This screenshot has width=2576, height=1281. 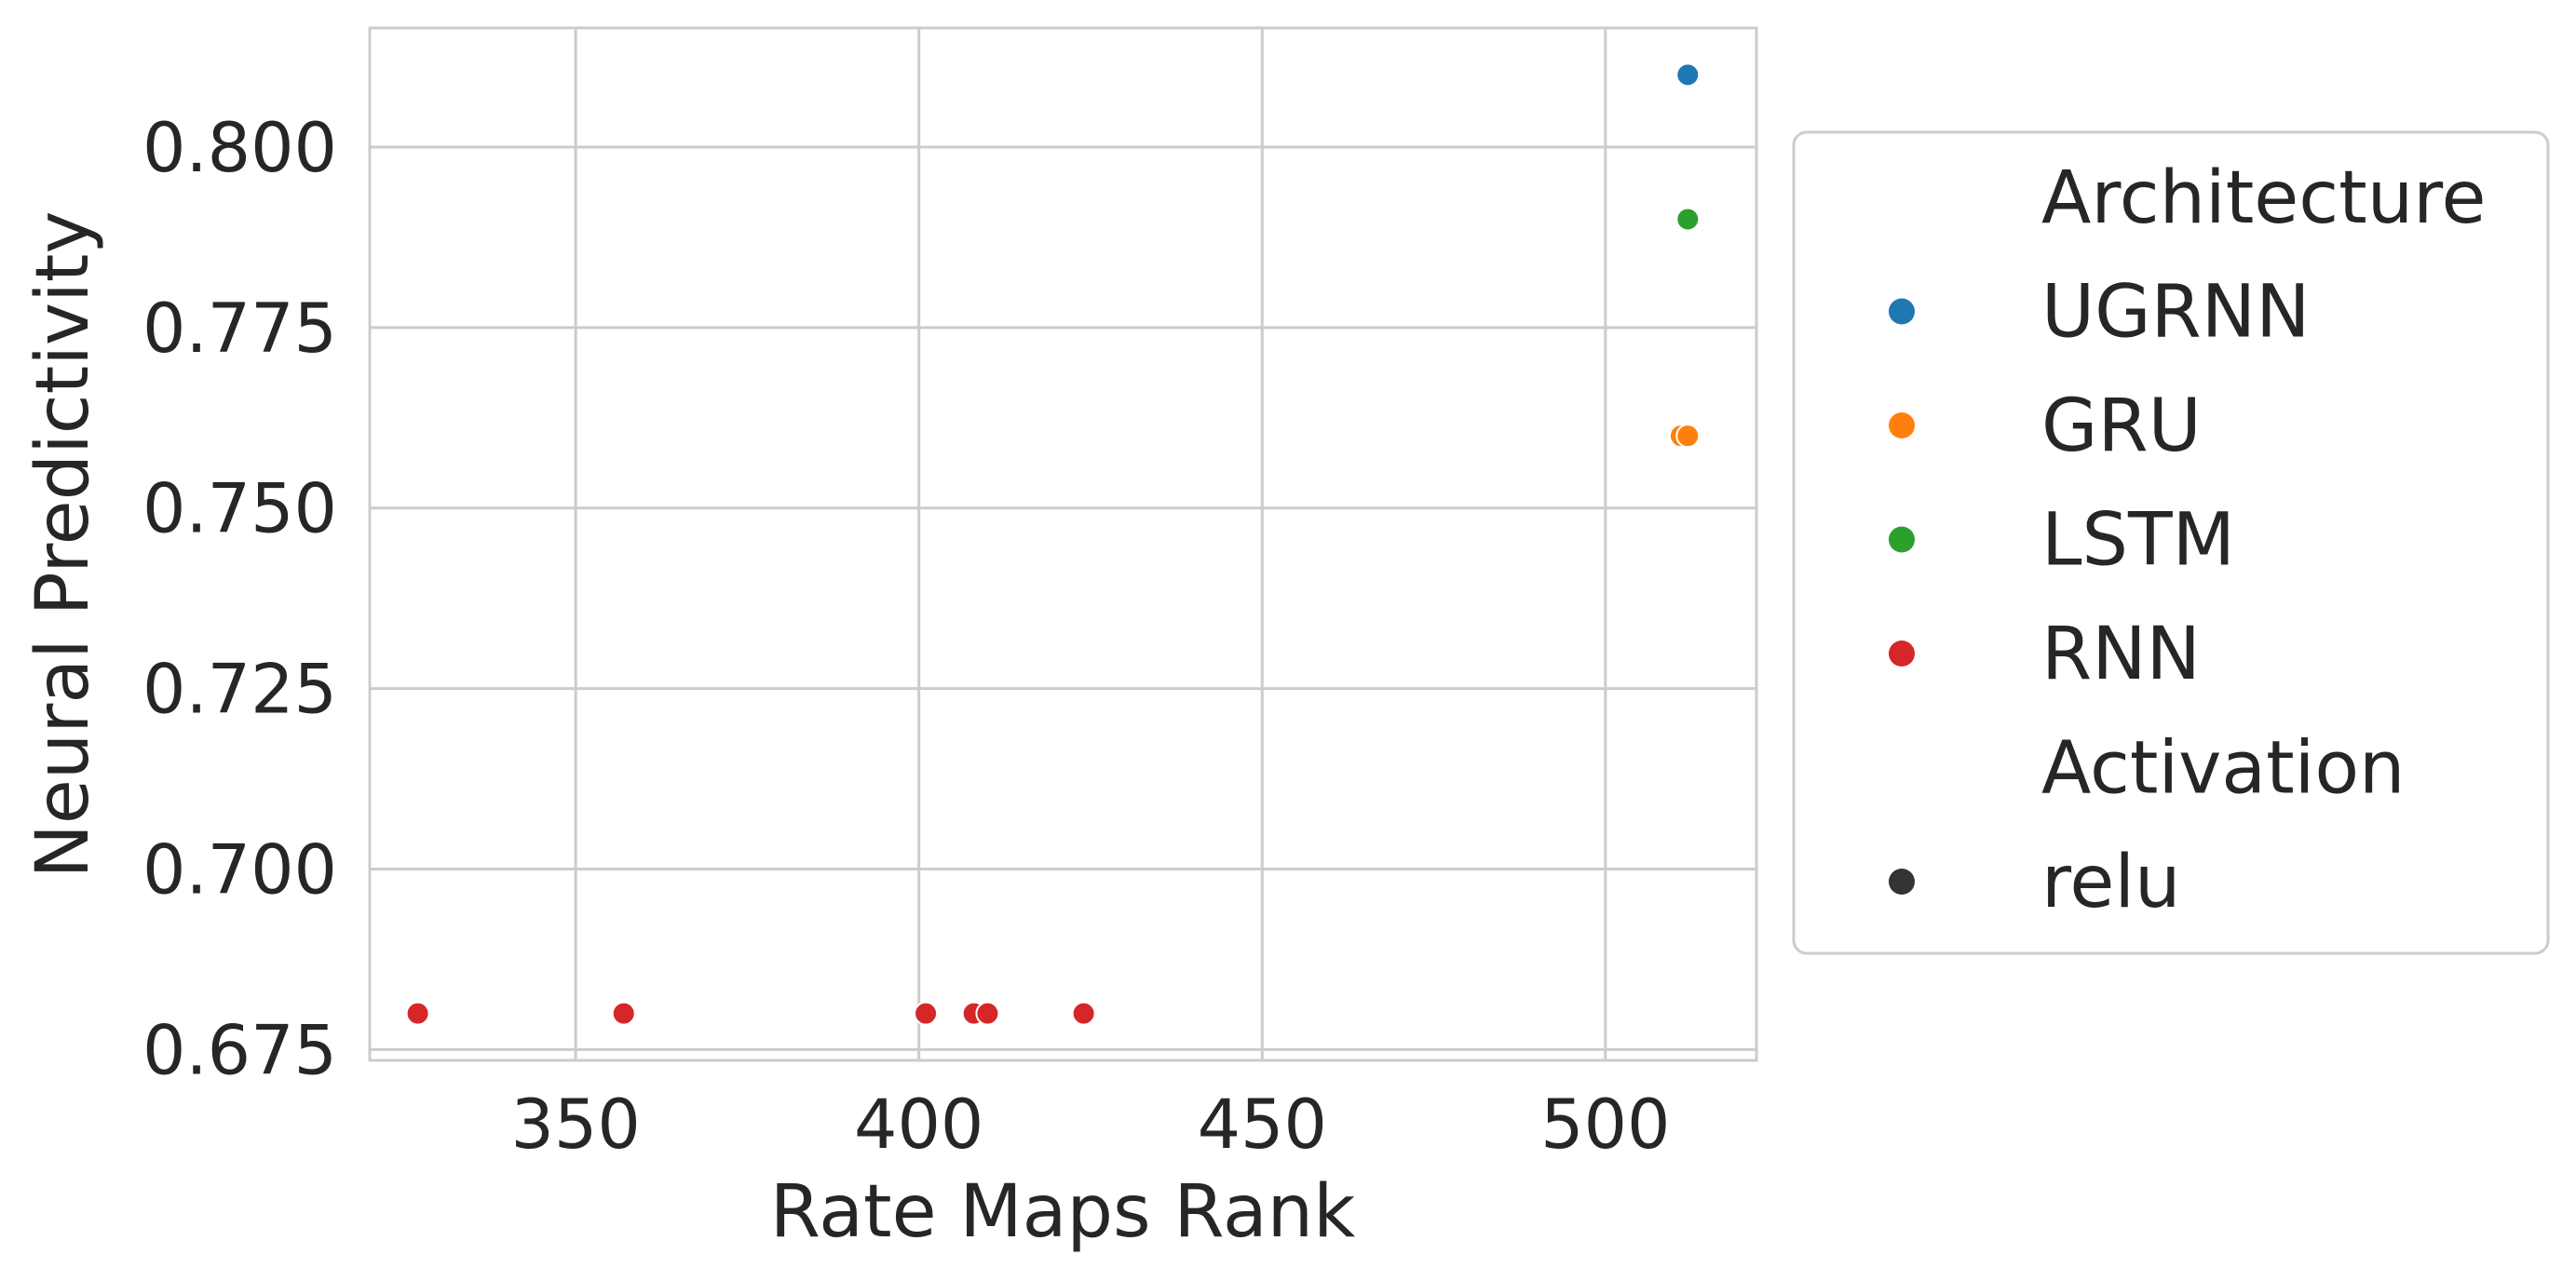 What do you see at coordinates (2121, 426) in the screenshot?
I see `legend-label-gru: GRU` at bounding box center [2121, 426].